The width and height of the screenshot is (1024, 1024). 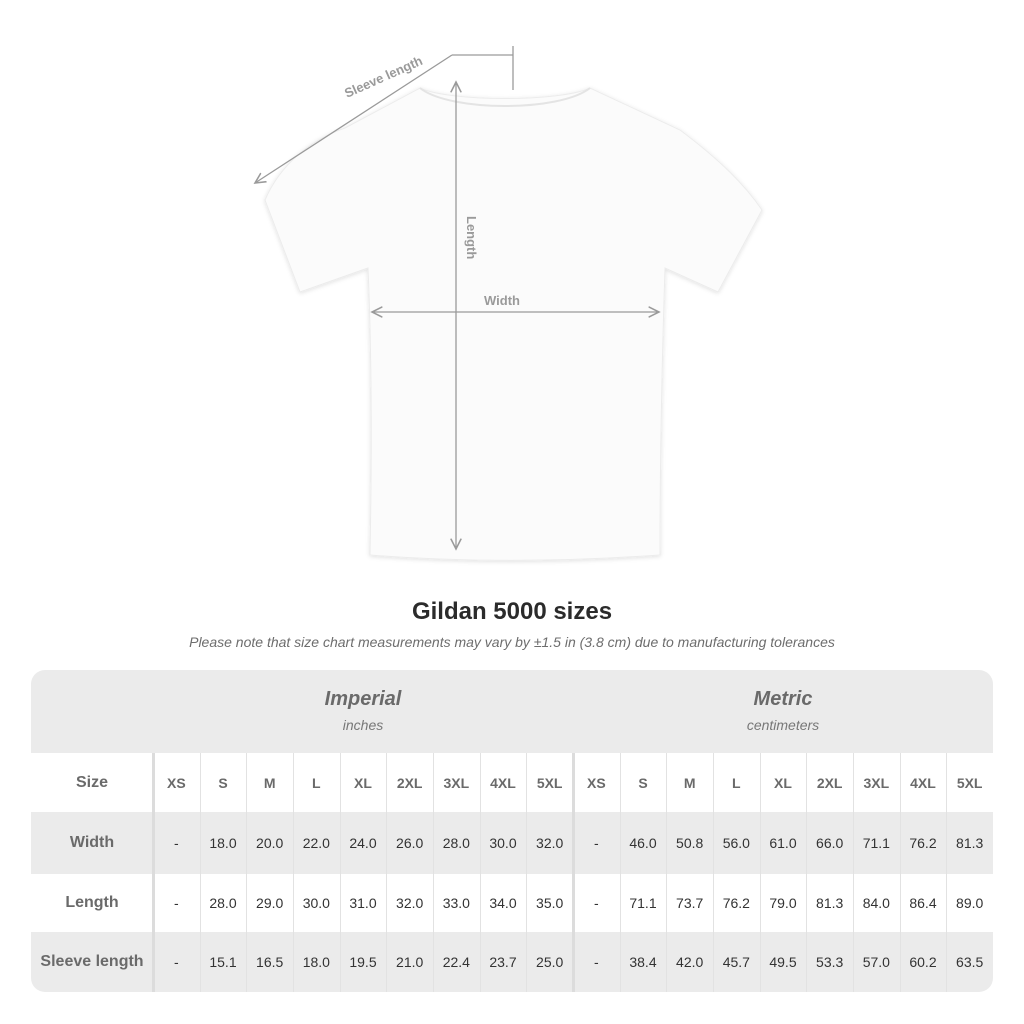 What do you see at coordinates (316, 843) in the screenshot?
I see `table-cell: 22.0` at bounding box center [316, 843].